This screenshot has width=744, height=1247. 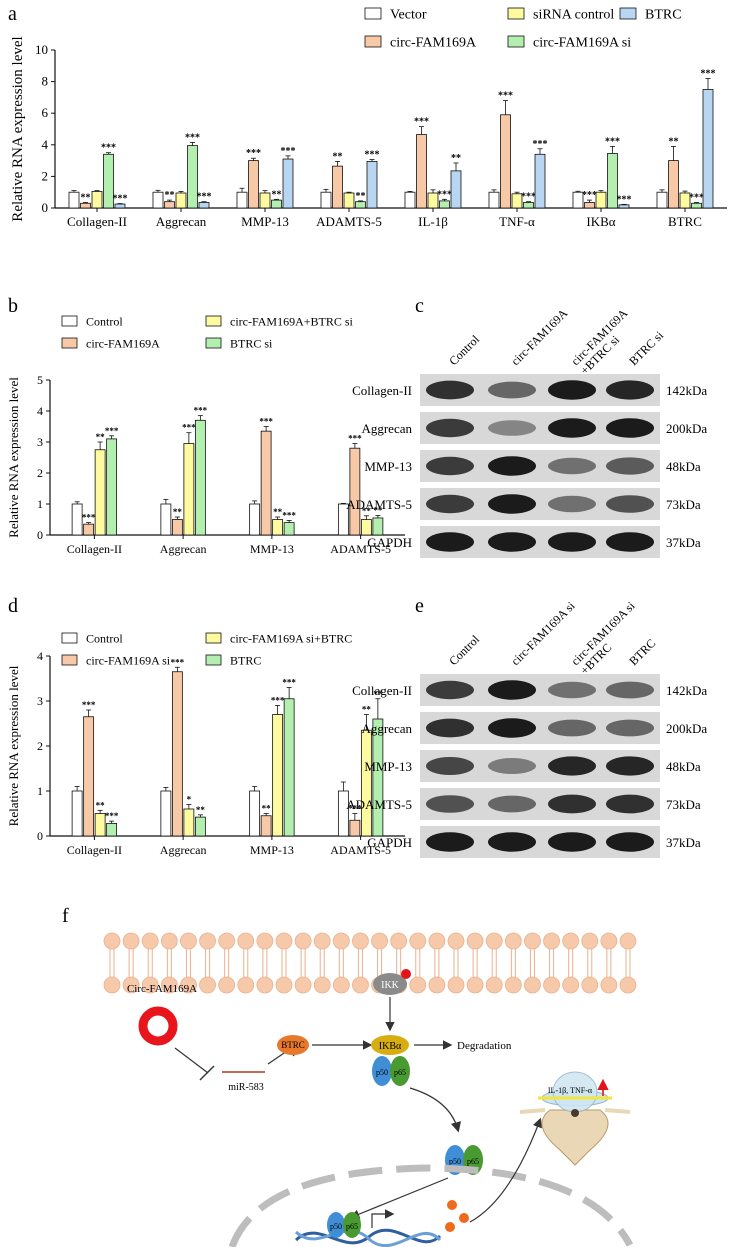 What do you see at coordinates (13, 745) in the screenshot?
I see `y-axis-label: Relative RNA expression level` at bounding box center [13, 745].